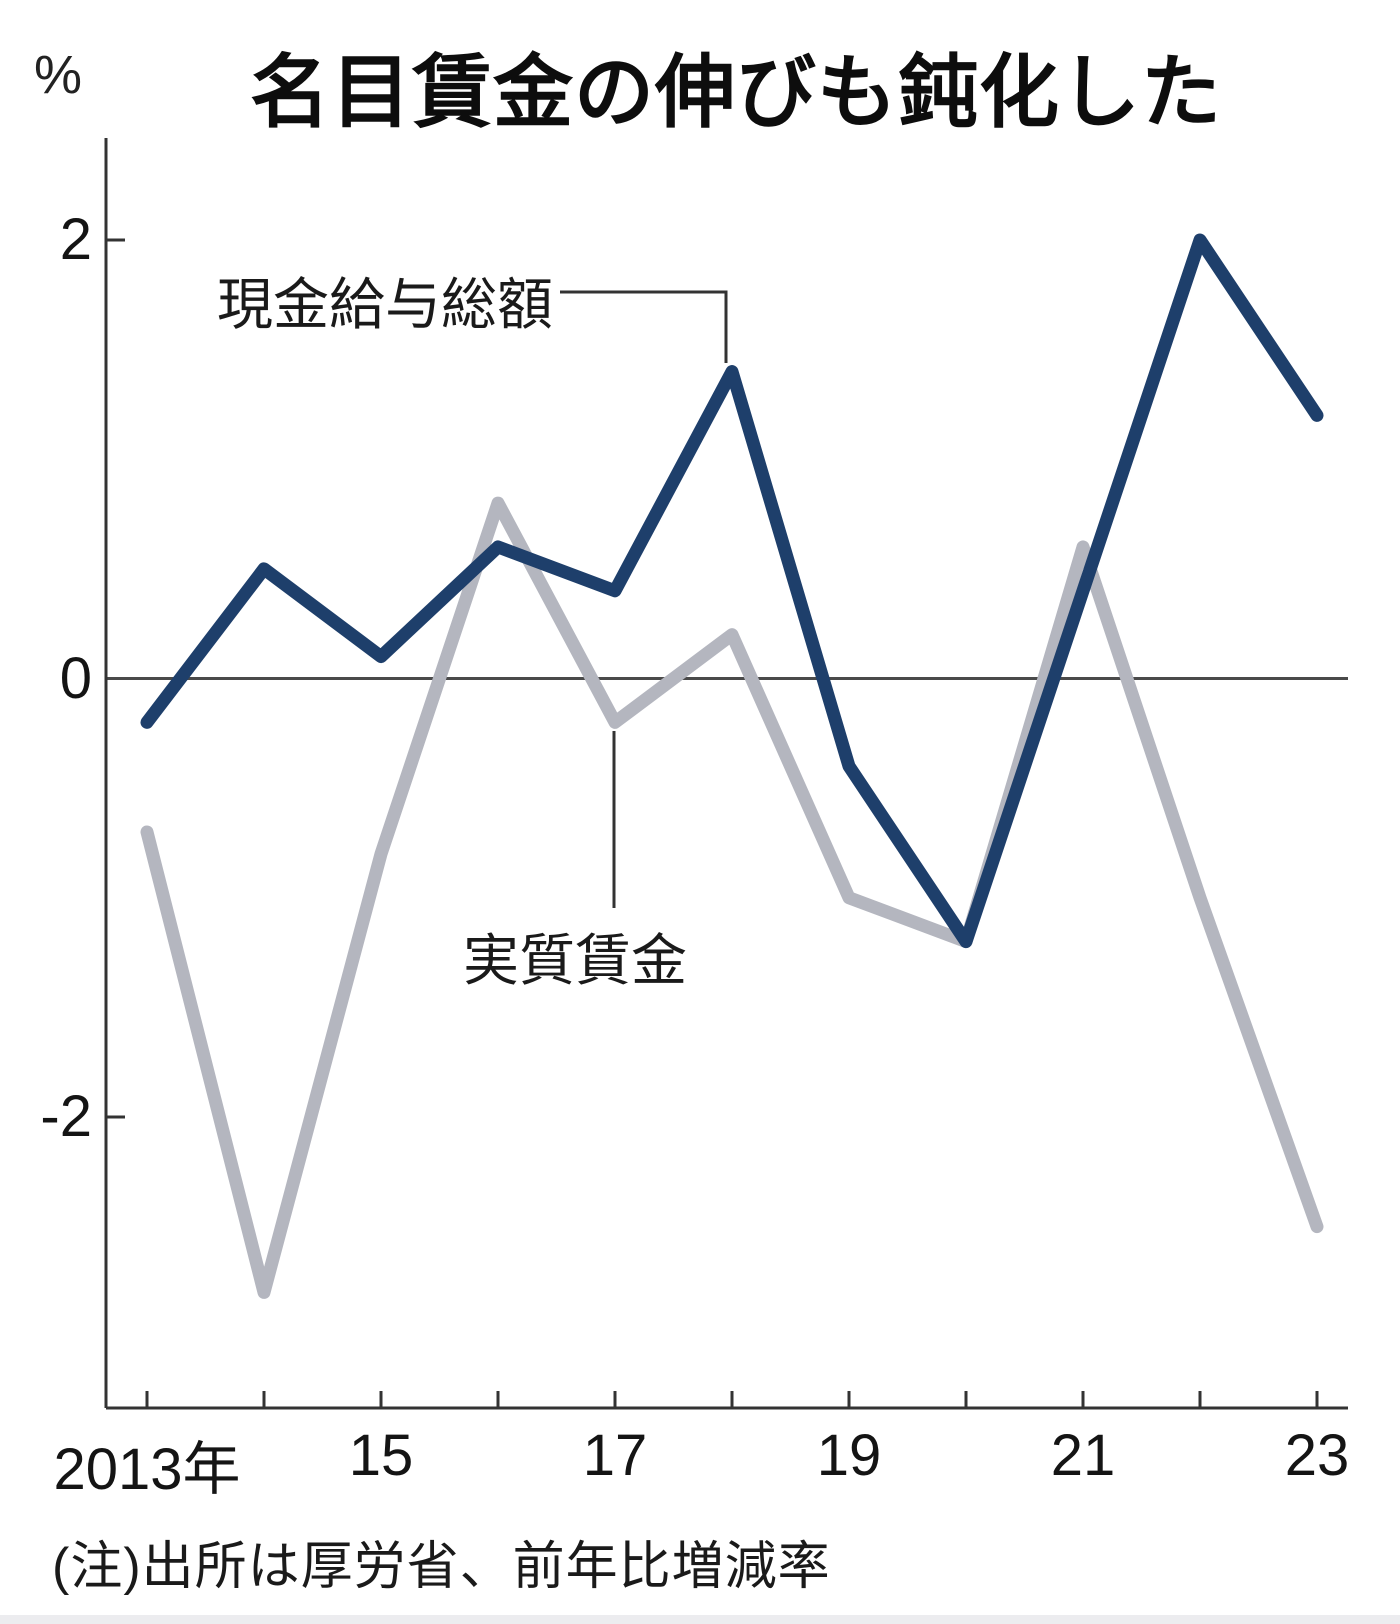 The height and width of the screenshot is (1624, 1400). I want to click on x-tick-label: 2013年, so click(147, 1469).